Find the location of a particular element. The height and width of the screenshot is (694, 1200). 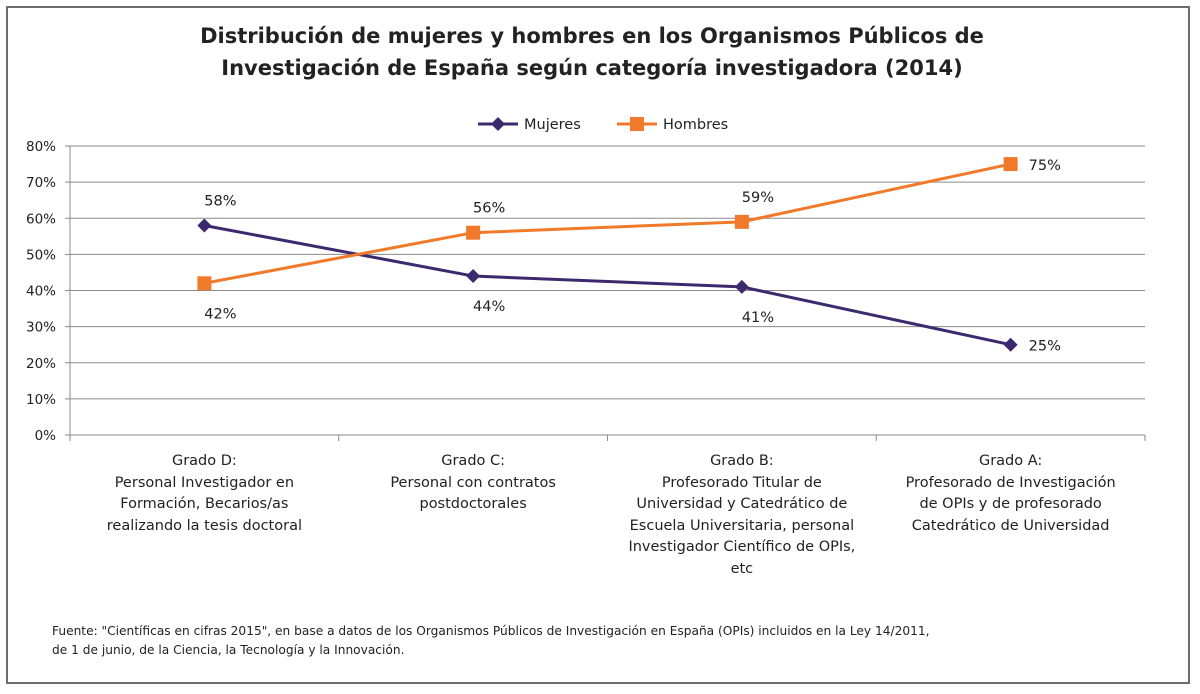

x-category-label-line: Catedrático de Universidad is located at coordinates (1010, 525).